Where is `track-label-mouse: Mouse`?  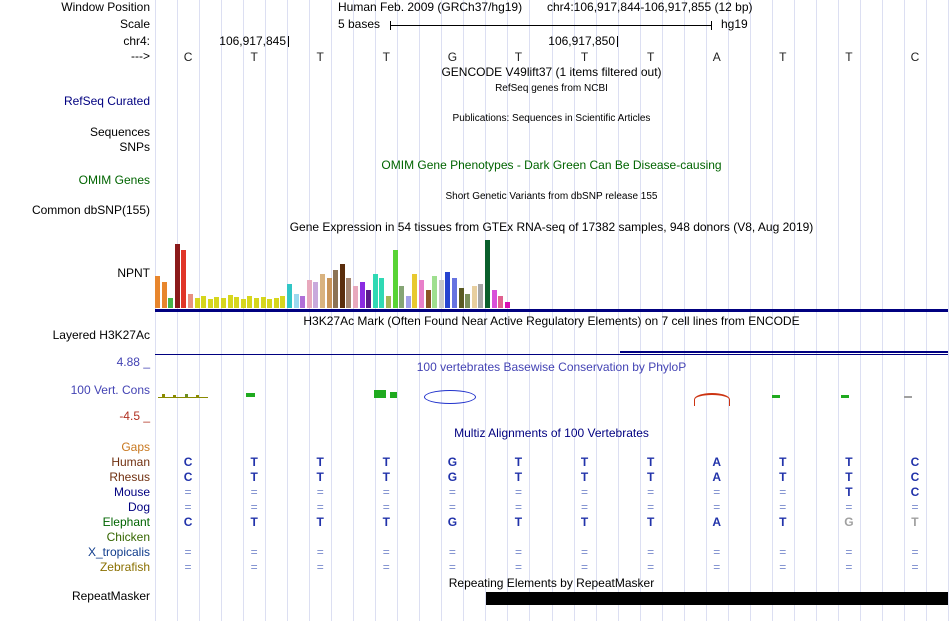
track-label-mouse: Mouse is located at coordinates (131, 492).